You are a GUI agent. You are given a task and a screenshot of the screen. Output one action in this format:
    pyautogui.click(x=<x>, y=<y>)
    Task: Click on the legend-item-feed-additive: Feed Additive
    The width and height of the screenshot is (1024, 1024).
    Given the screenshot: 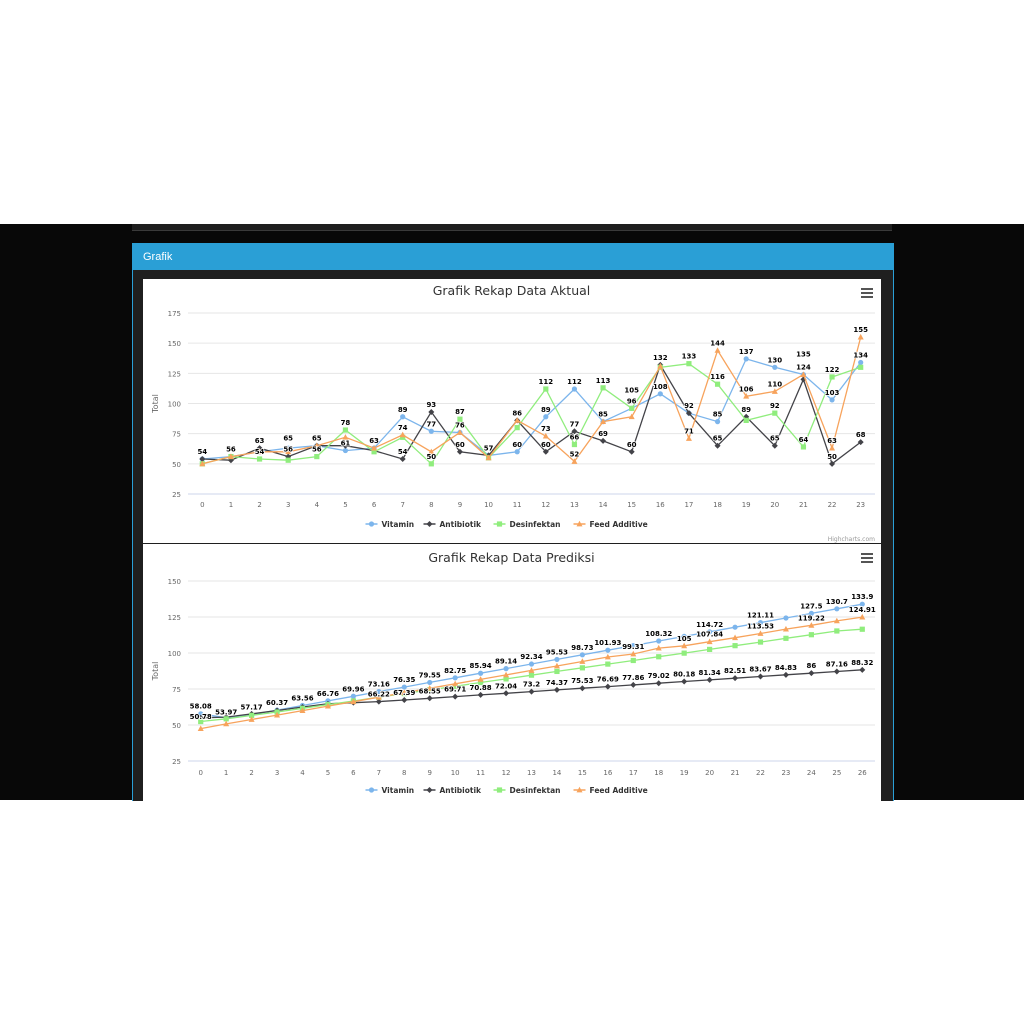 What is the action you would take?
    pyautogui.click(x=610, y=790)
    